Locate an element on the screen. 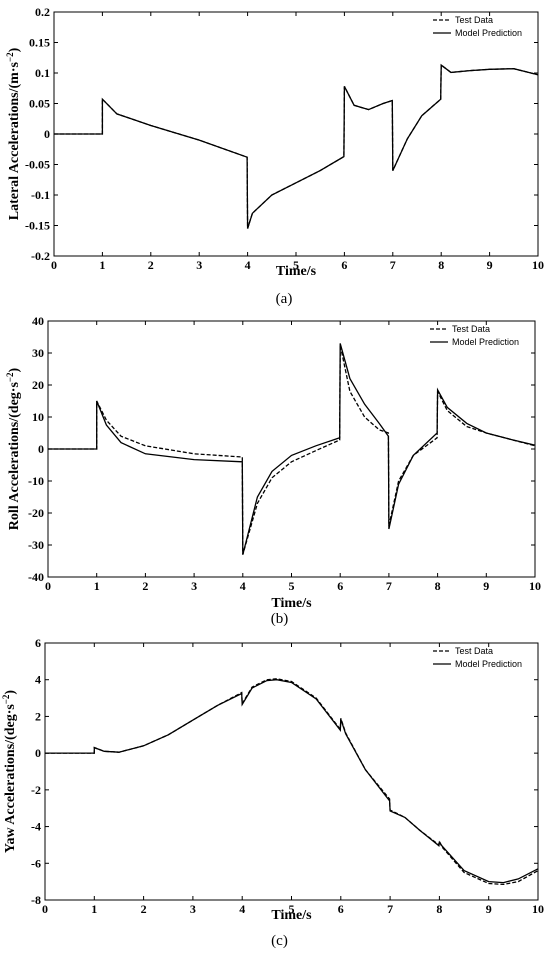 The width and height of the screenshot is (550, 964). y-axis-label: Roll Accelerations/(deg·s−2) is located at coordinates (13, 448).